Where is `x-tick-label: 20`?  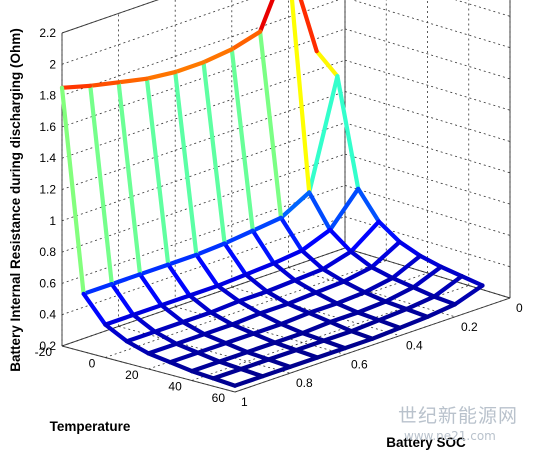 x-tick-label: 20 is located at coordinates (132, 375).